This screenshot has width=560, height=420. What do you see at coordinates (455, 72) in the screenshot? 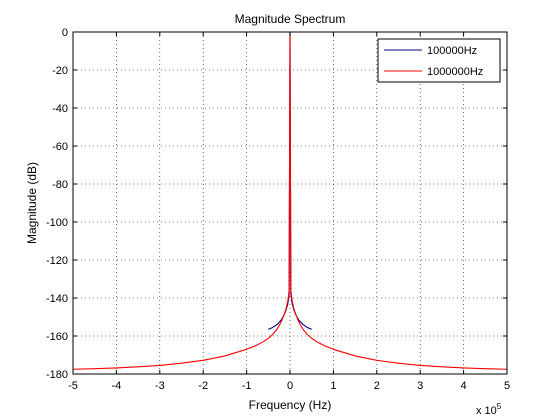
I see `legend-label-1000000hz: 1000000Hz` at bounding box center [455, 72].